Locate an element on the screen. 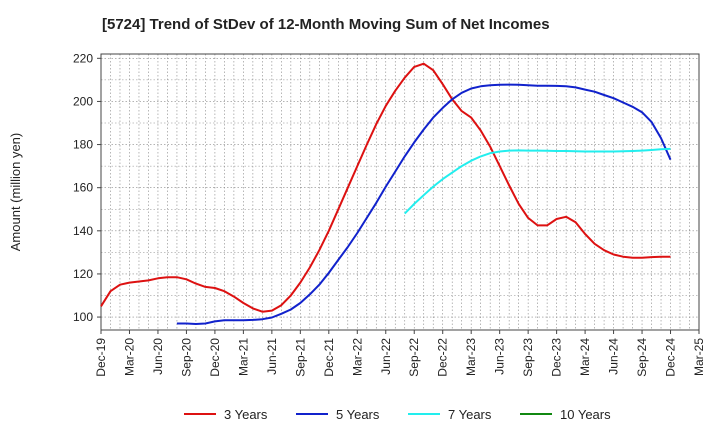 The image size is (720, 440). x-tick-label: Sep-22 is located at coordinates (414, 357).